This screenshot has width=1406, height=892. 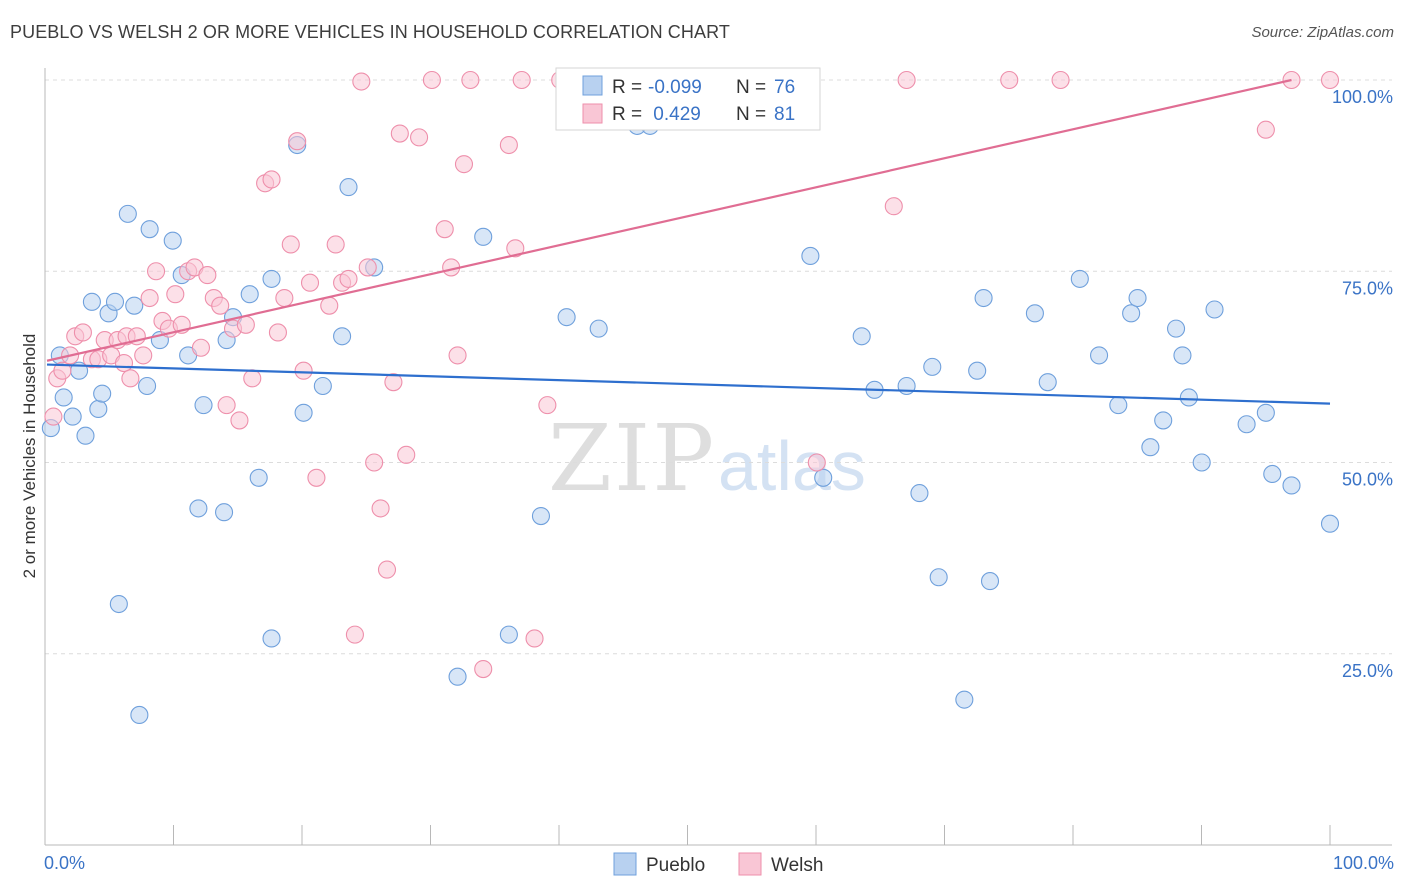 I want to click on stats-legend: R = -0.099 N = 76 R = 0.429 N = 81, so click(x=688, y=99).